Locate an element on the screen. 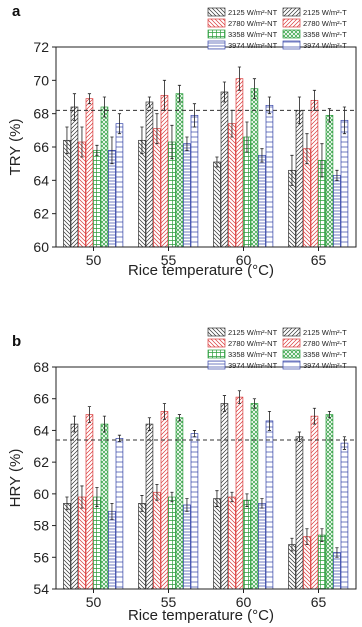 Image resolution: width=362 pixels, height=627 pixels. panel-label: a is located at coordinates (16, 11).